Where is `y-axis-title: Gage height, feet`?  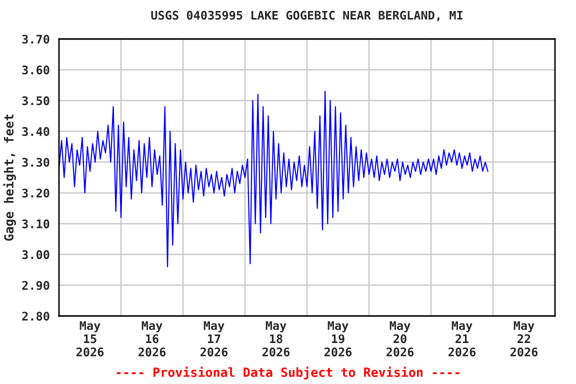
y-axis-title: Gage height, feet is located at coordinates (9, 177).